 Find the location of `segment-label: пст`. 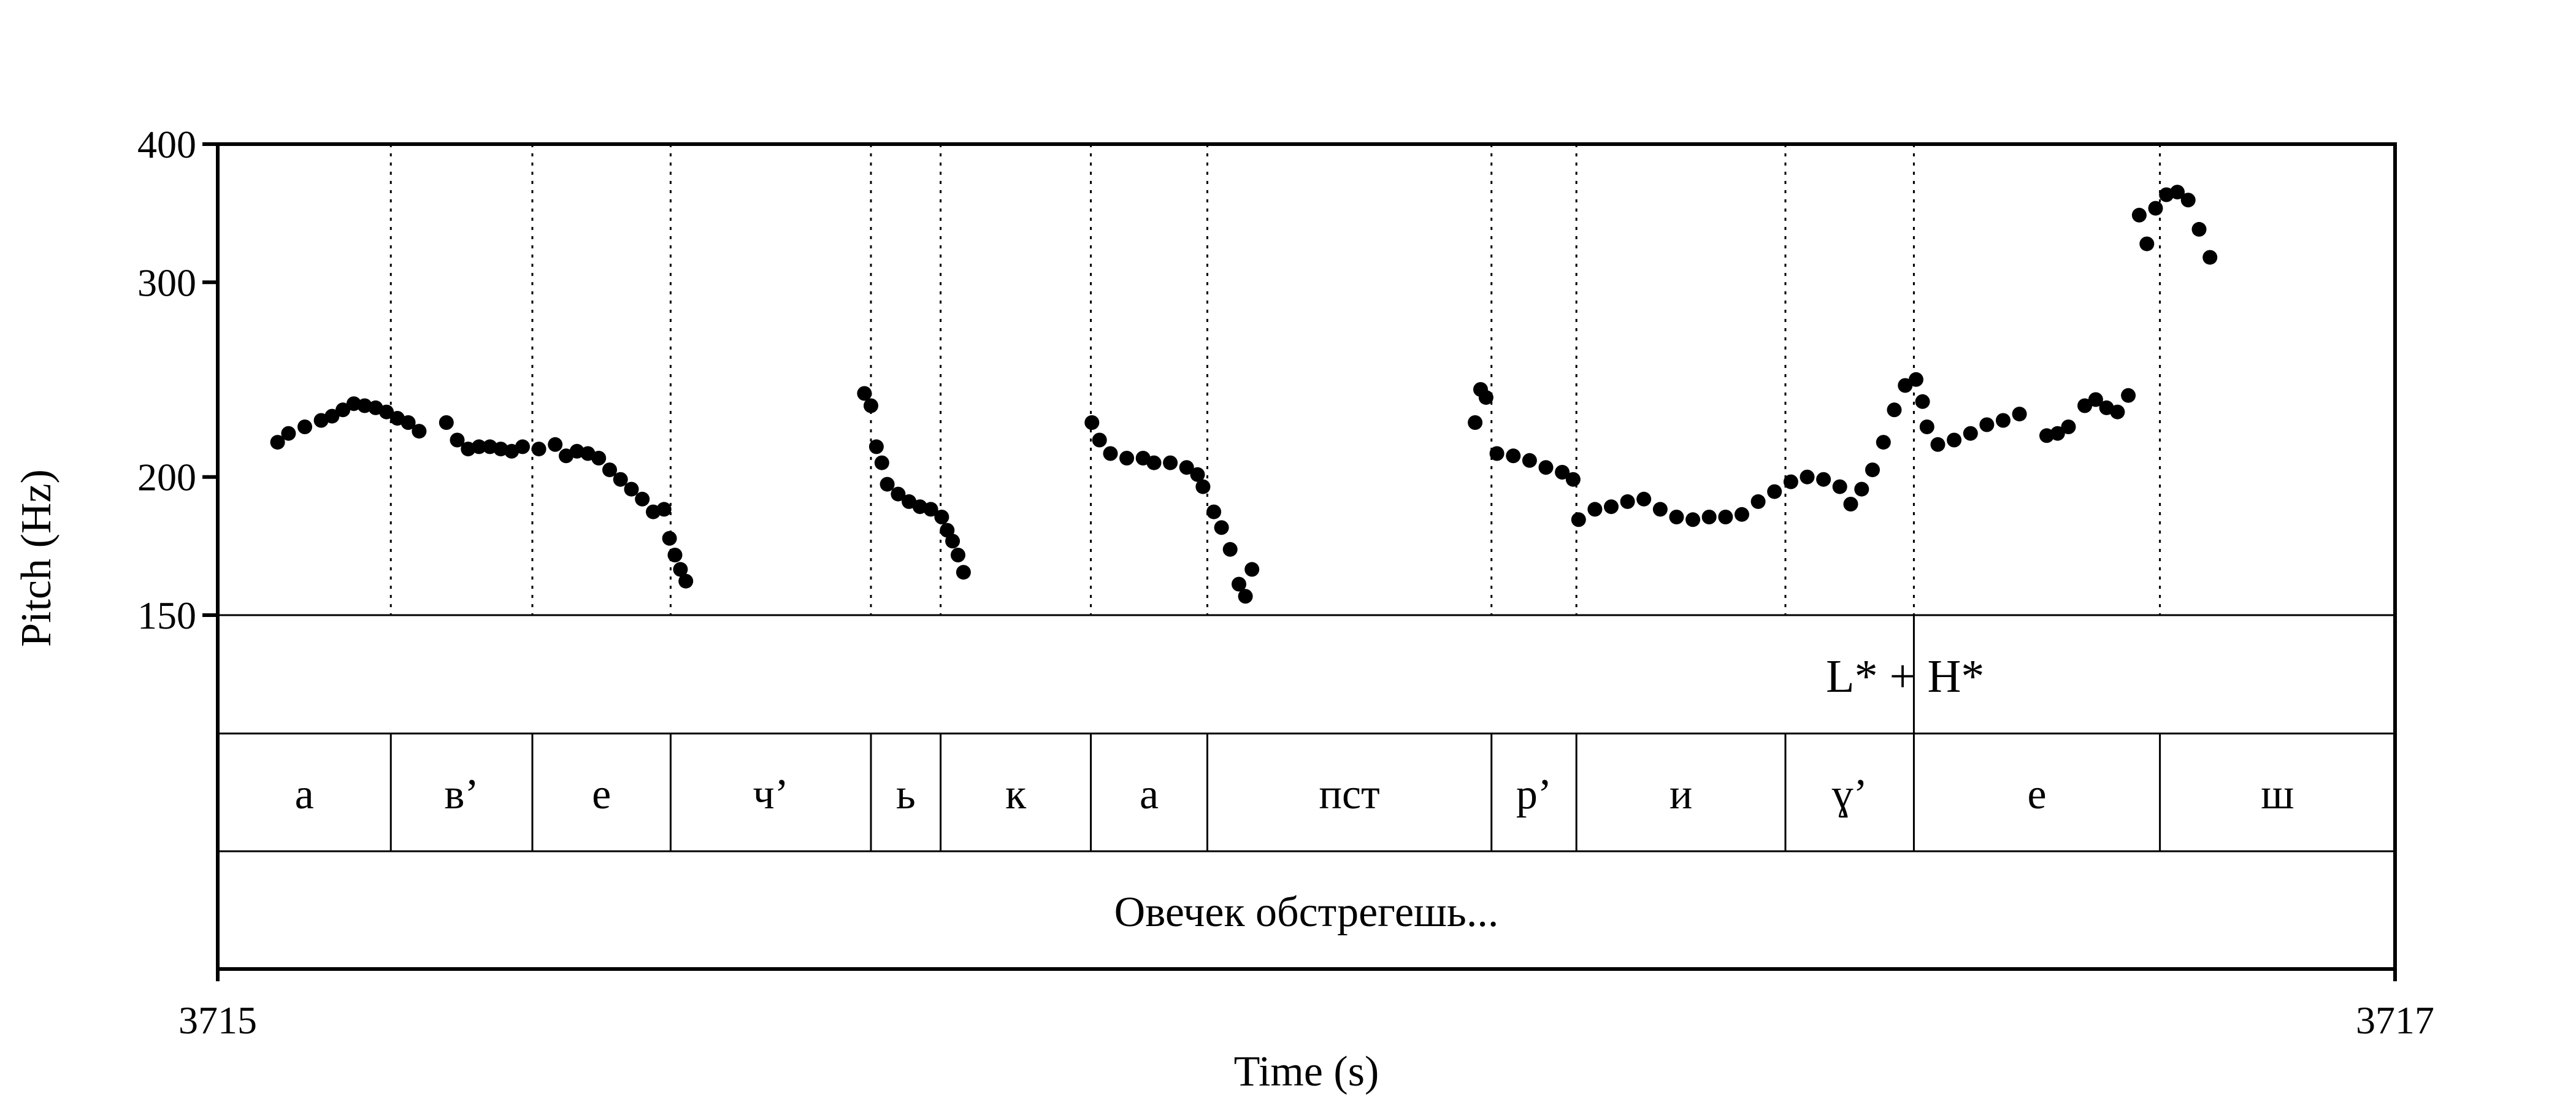

segment-label: пст is located at coordinates (1349, 794).